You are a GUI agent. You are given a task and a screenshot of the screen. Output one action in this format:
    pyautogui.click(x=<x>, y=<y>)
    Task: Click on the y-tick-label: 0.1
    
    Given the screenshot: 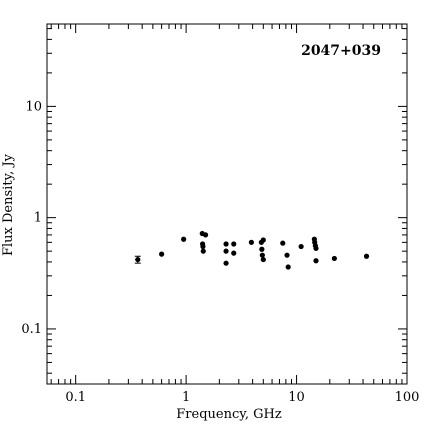 What is the action you would take?
    pyautogui.click(x=31, y=329)
    